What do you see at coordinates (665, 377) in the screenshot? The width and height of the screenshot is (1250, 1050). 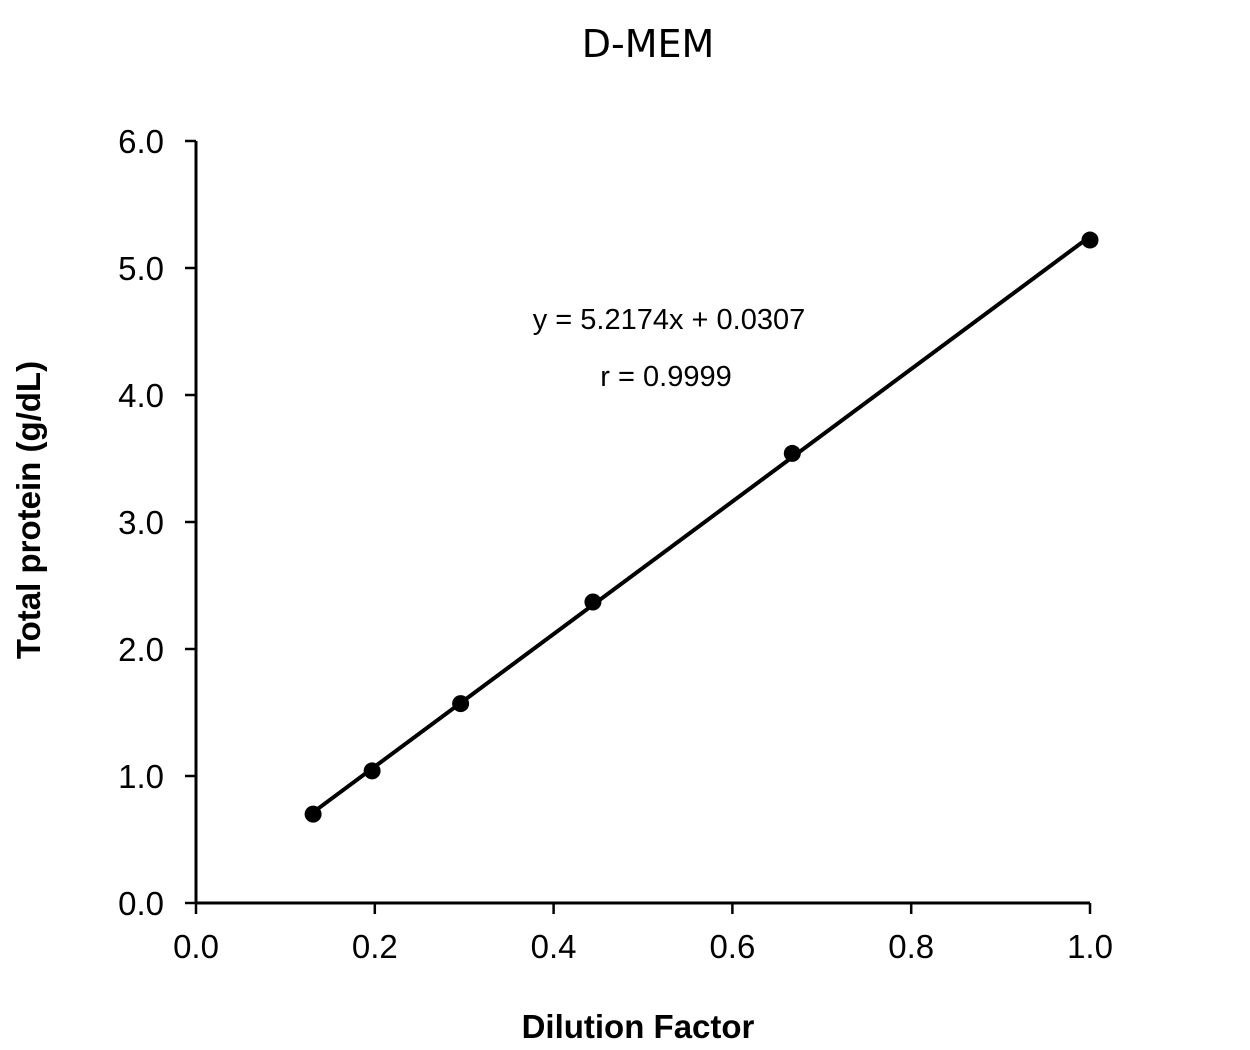 I see `correlation-coefficient: r = 0.9999` at bounding box center [665, 377].